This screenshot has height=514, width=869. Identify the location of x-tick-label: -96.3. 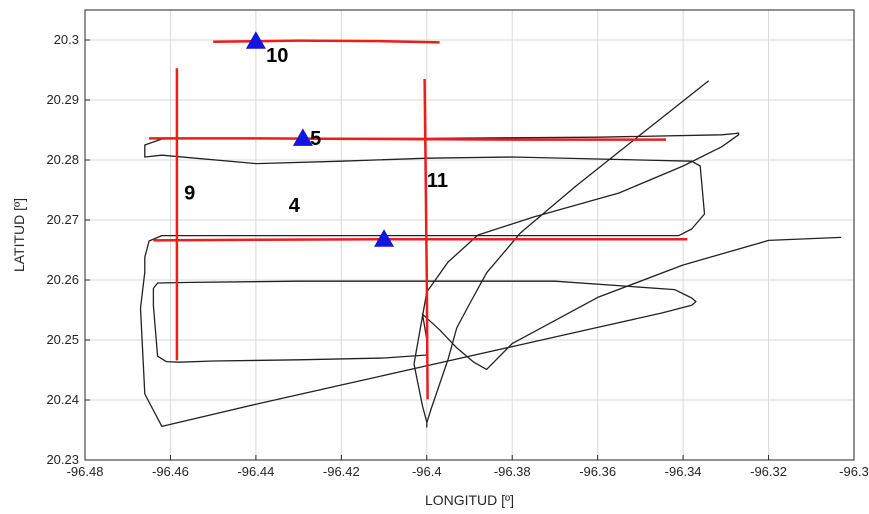
(854, 471).